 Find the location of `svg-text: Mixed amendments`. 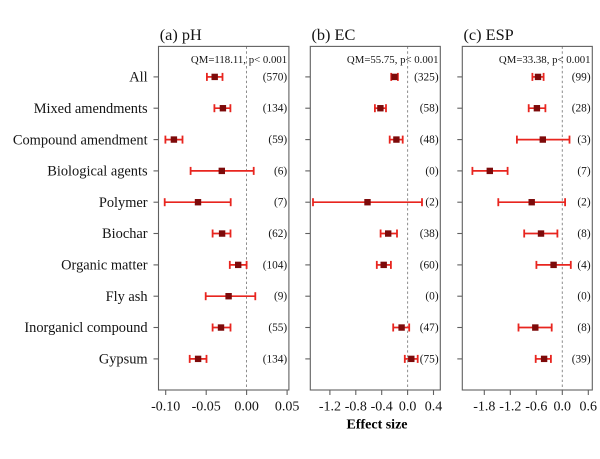

svg-text: Mixed amendments is located at coordinates (91, 109).